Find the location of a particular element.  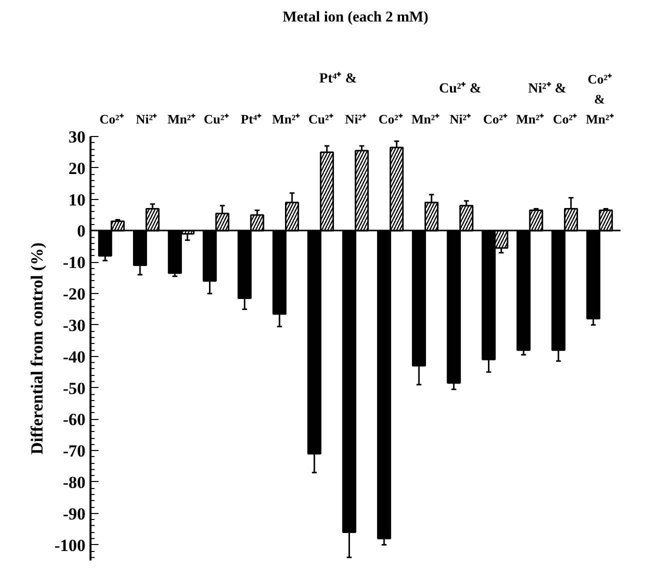

y-tick-label: 0 is located at coordinates (81, 231).